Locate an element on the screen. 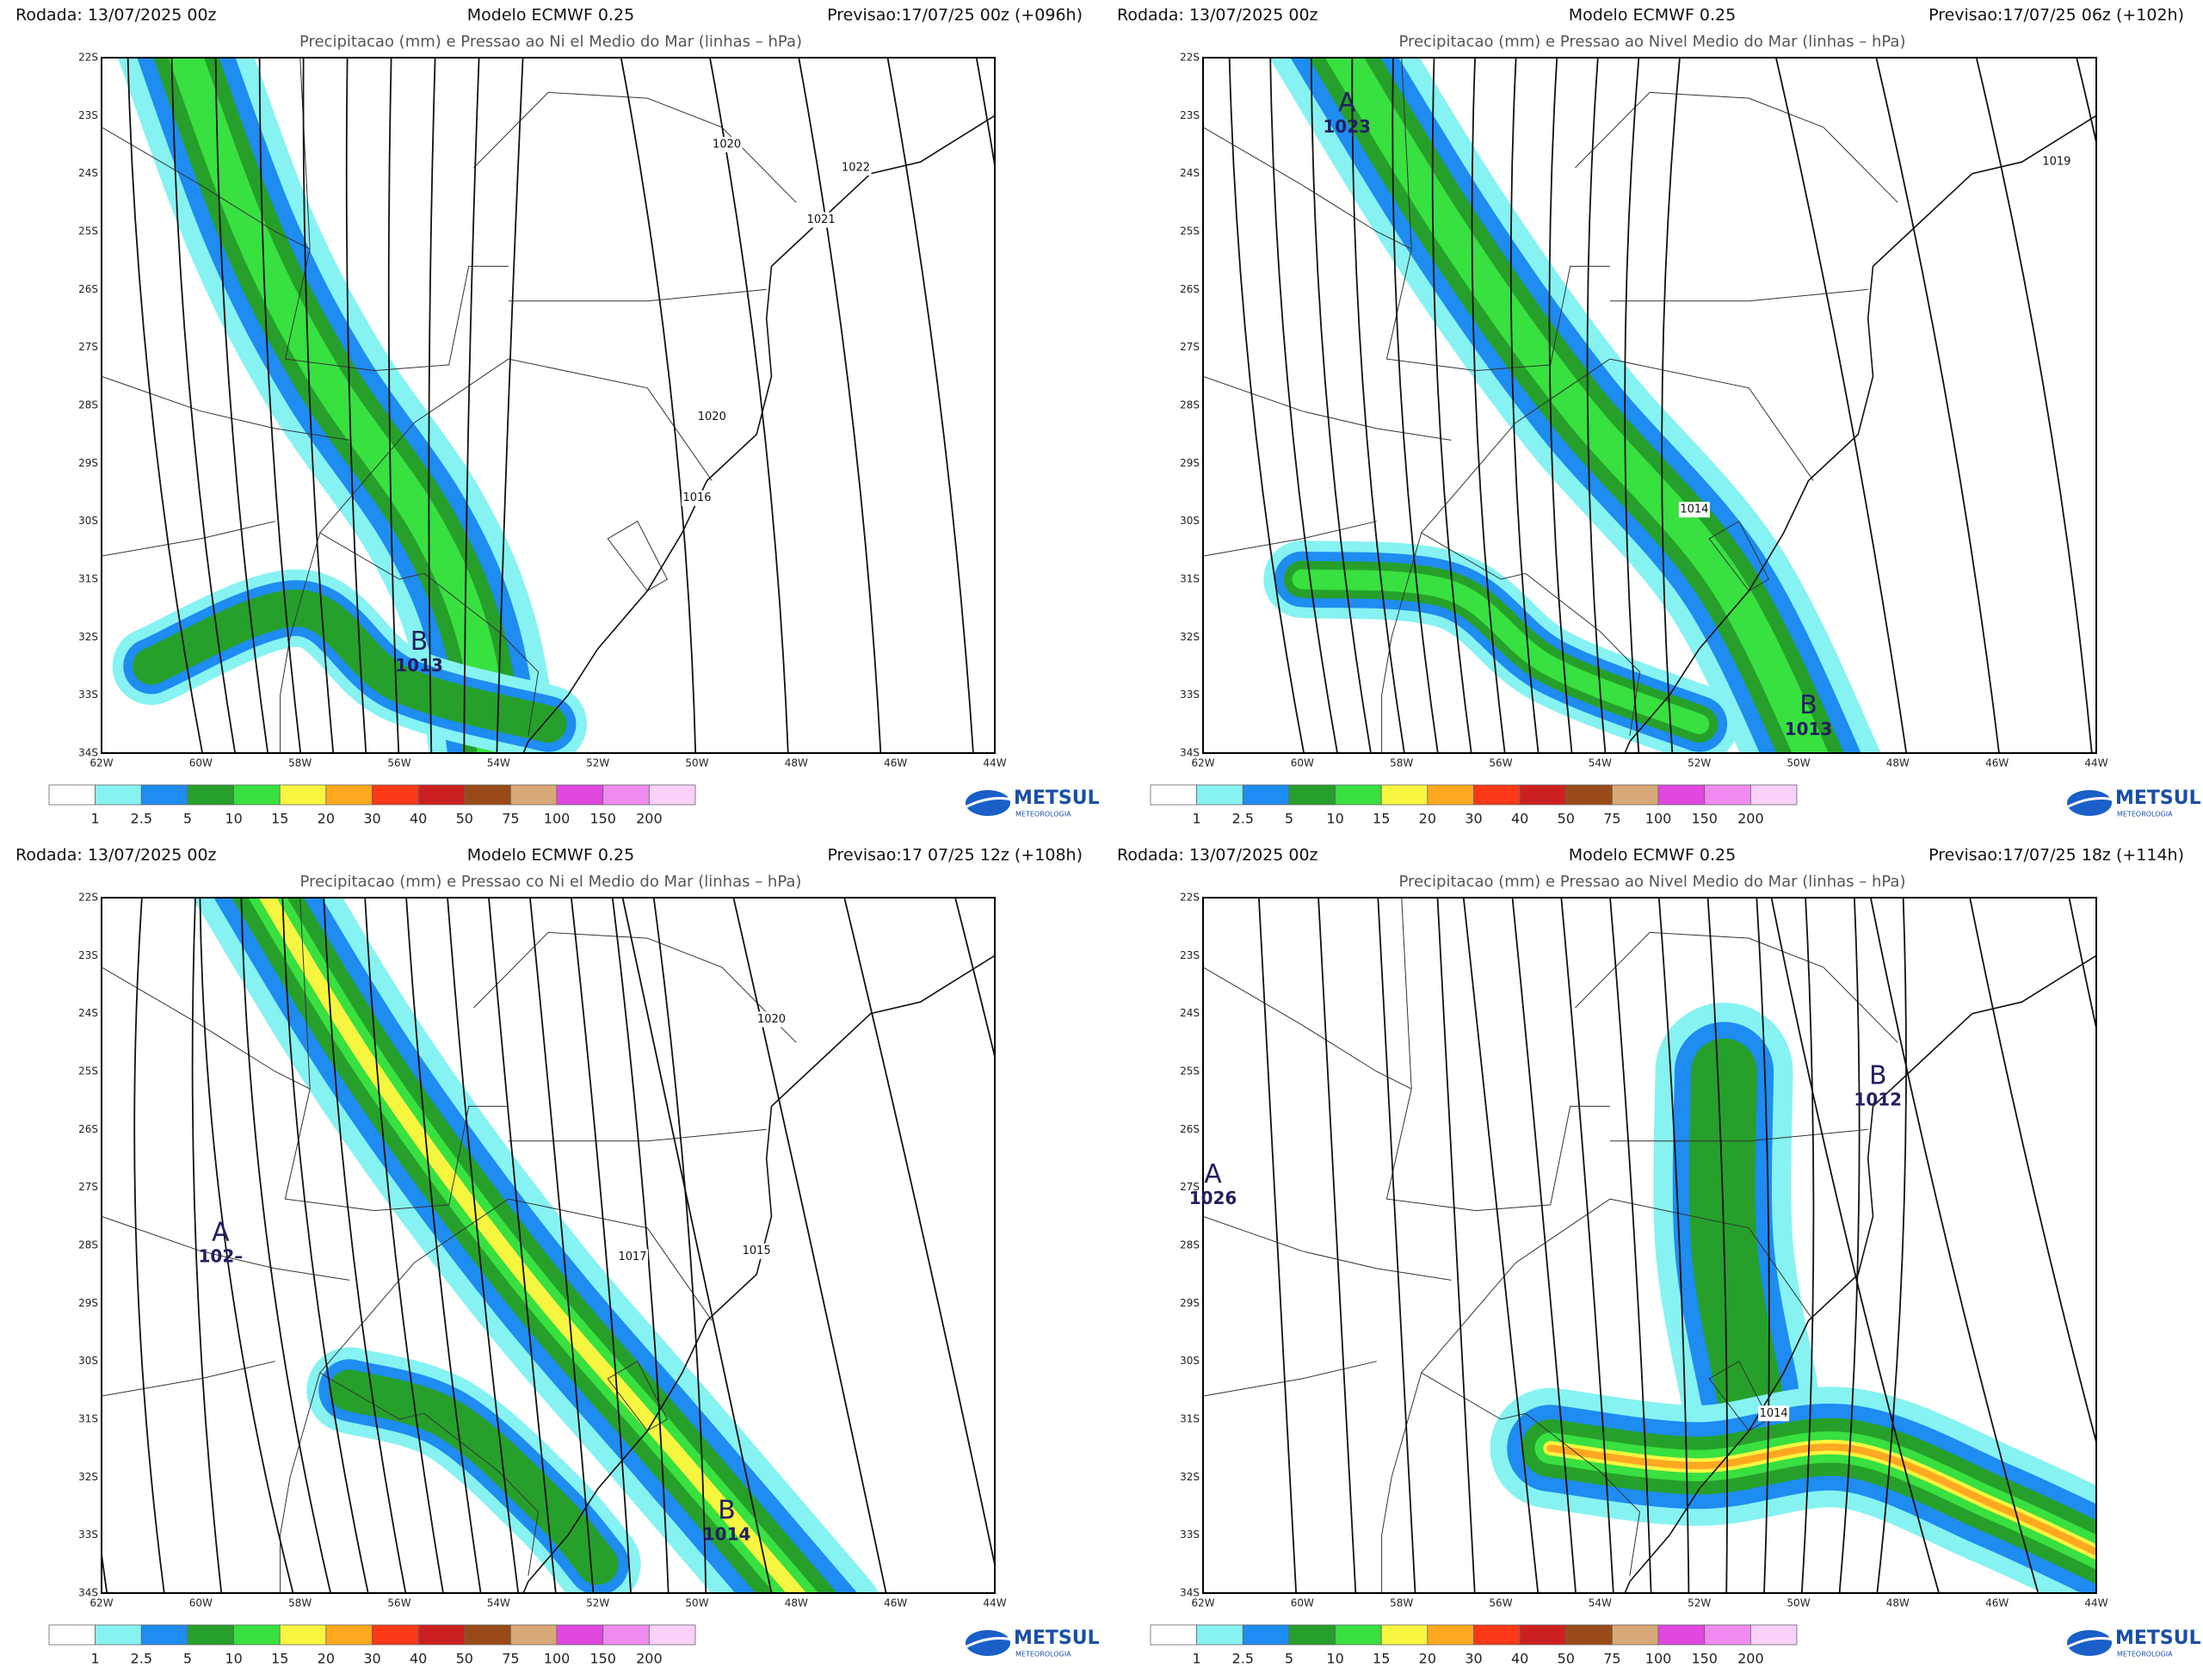 The image size is (2203, 1680). pressure-letter: B is located at coordinates (420, 642).